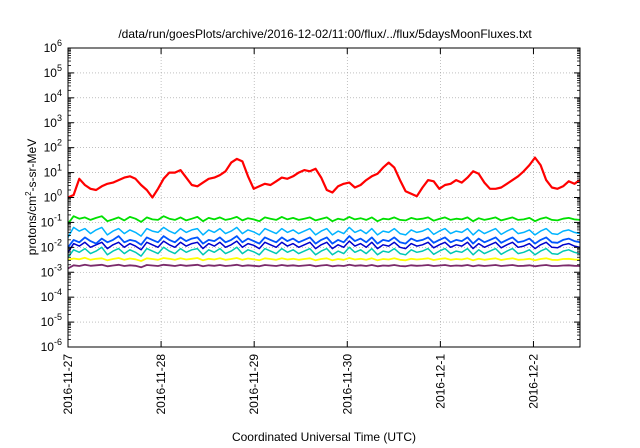  I want to click on y-tick-label-exp: 2, so click(59, 143).